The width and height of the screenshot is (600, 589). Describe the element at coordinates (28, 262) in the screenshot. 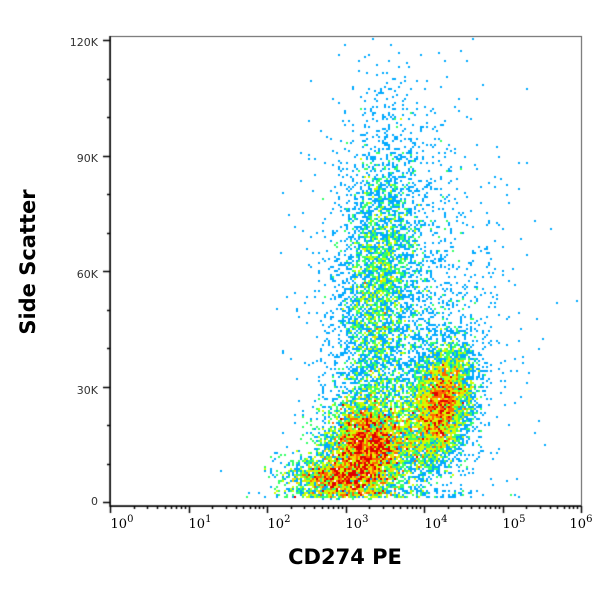

I see `y-axis-label: Side Scatter` at that location.